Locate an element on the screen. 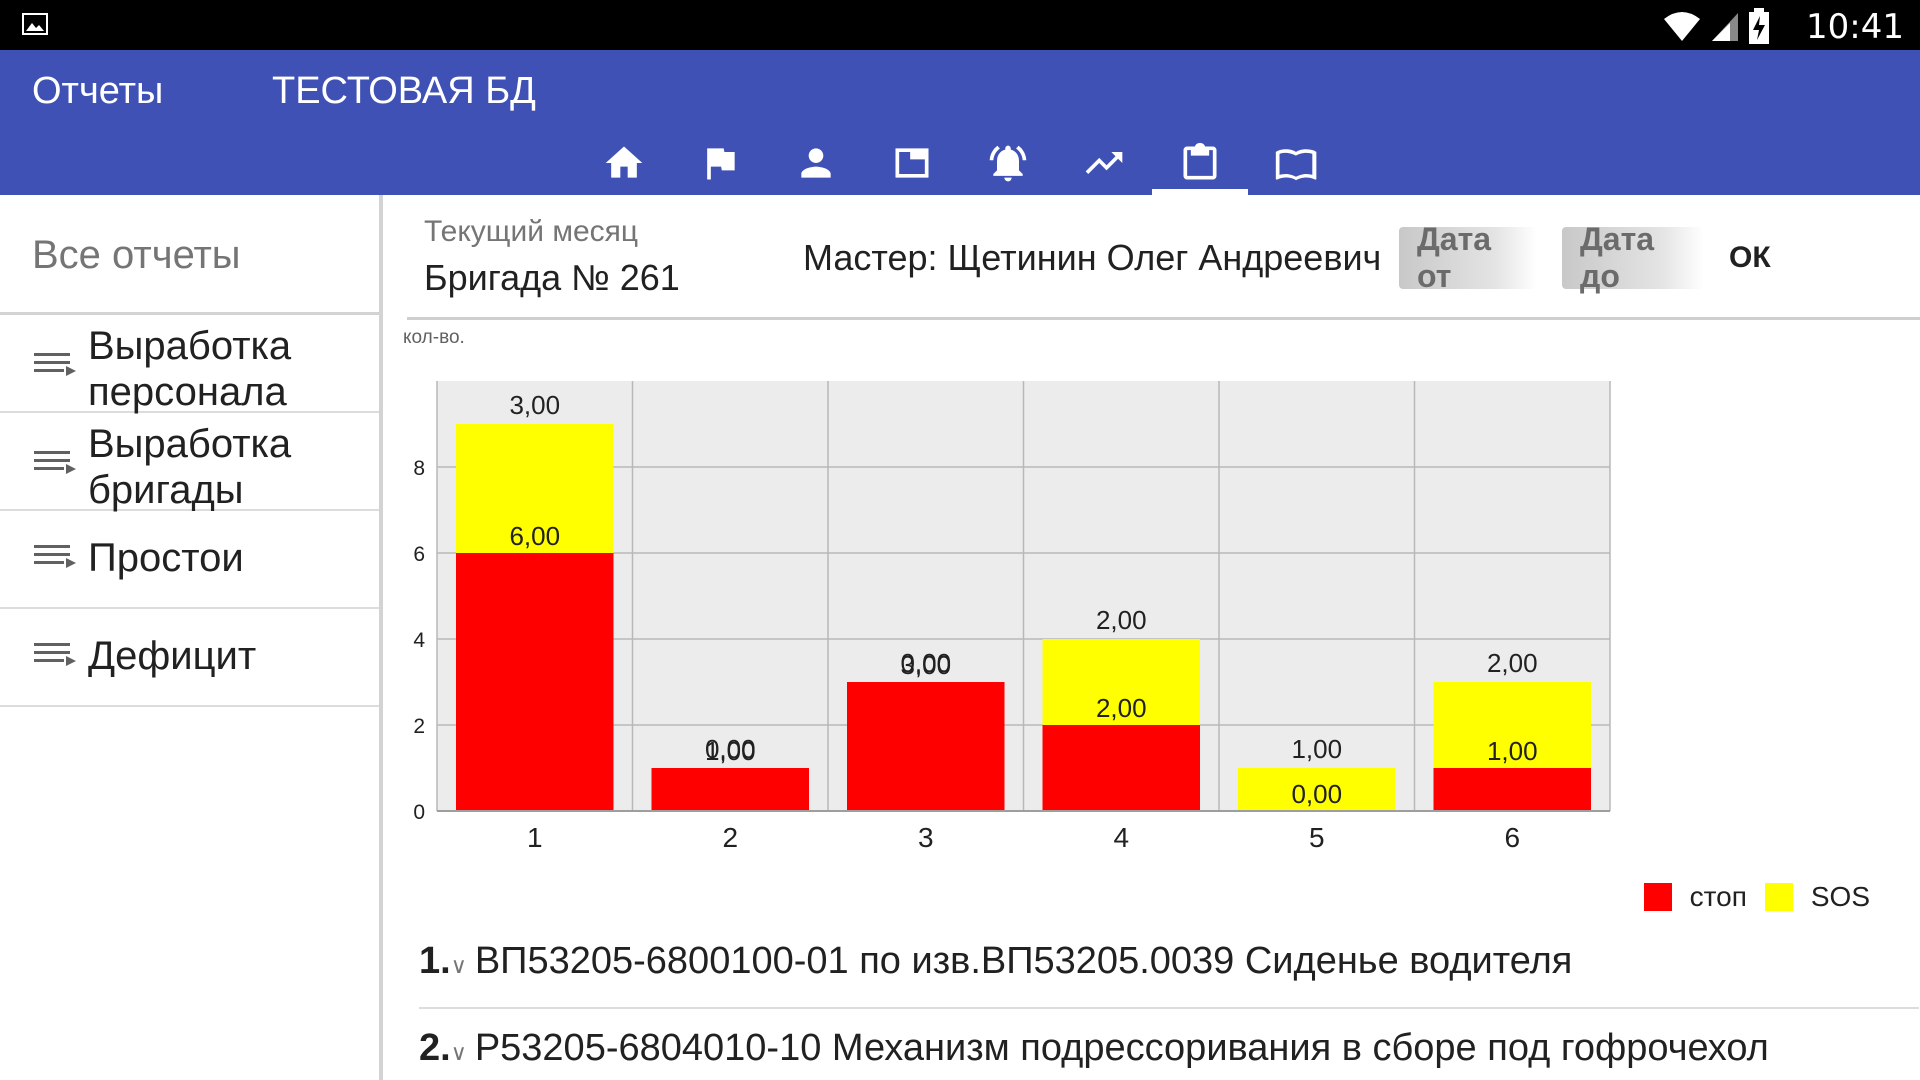 The width and height of the screenshot is (1920, 1080). window-icon is located at coordinates (912, 162).